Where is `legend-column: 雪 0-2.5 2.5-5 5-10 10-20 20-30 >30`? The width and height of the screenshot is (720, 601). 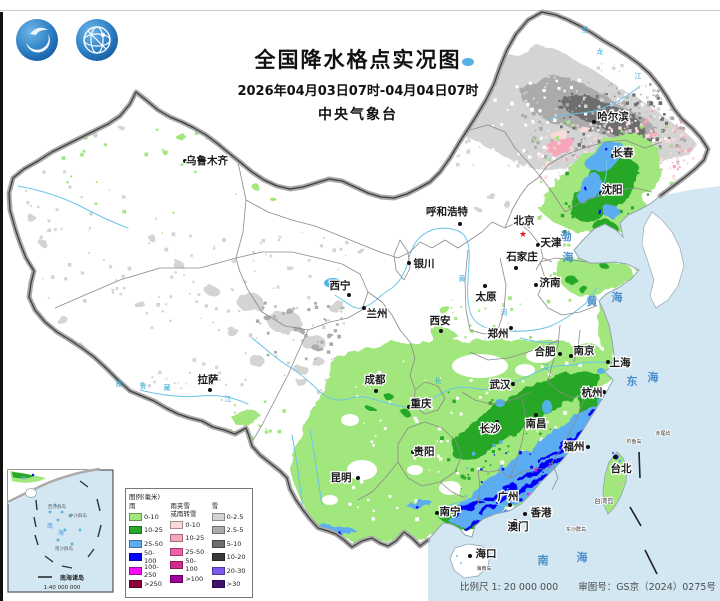 legend-column: 雪 0-2.5 2.5-5 5-10 10-20 20-30 >30 is located at coordinates (230, 547).